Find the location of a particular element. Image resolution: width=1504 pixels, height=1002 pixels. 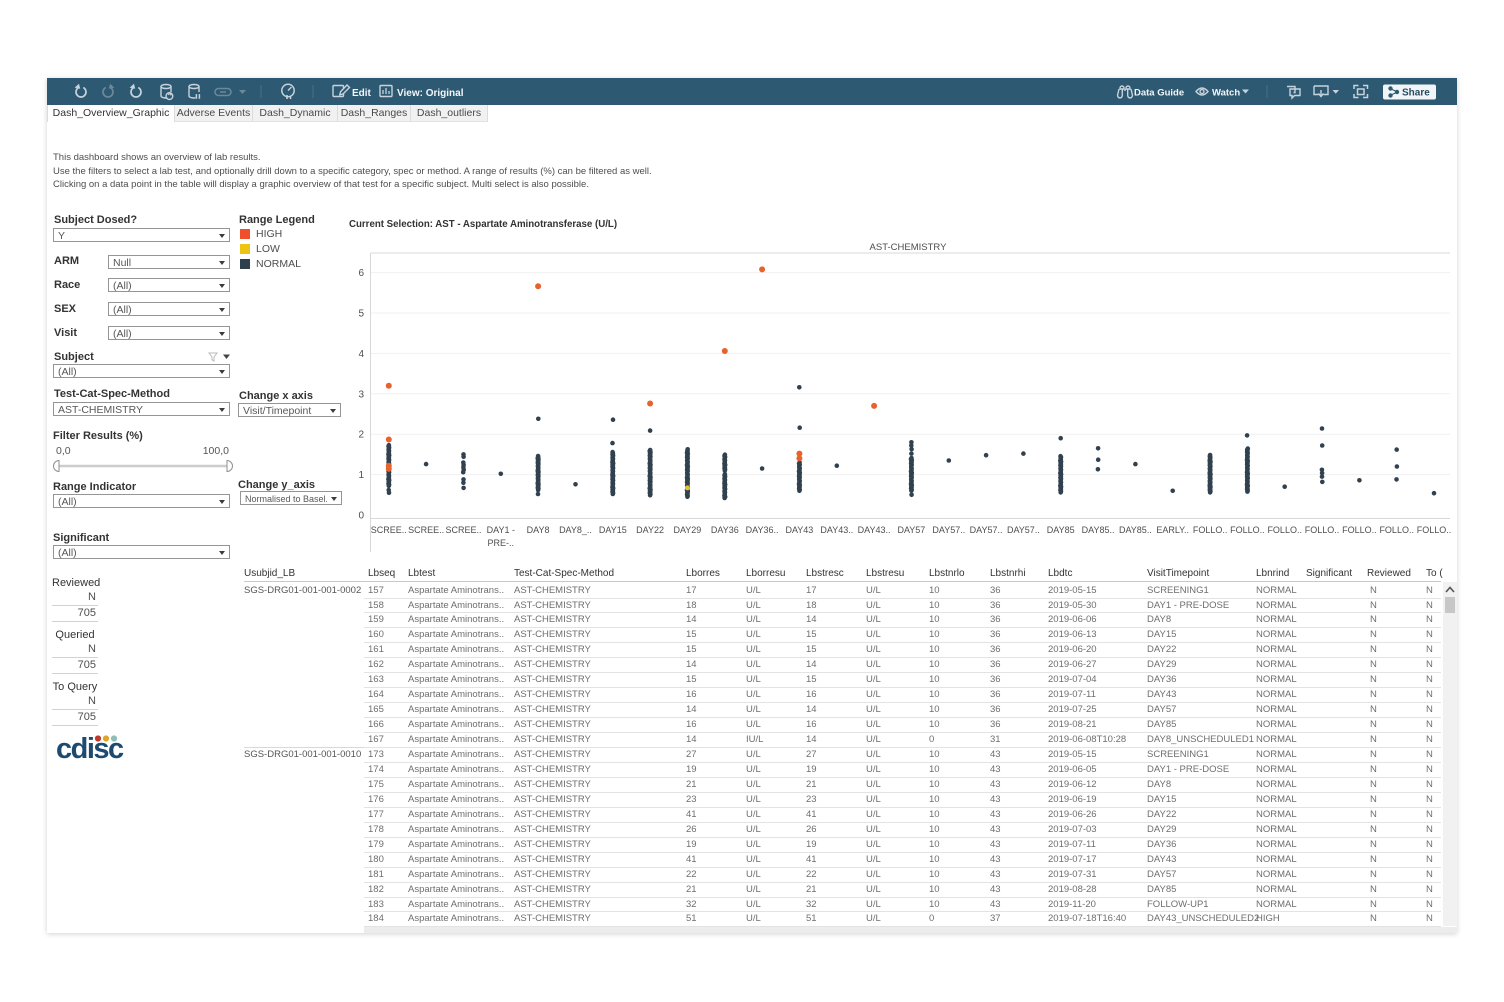

svg-text: 1 is located at coordinates (361, 475).